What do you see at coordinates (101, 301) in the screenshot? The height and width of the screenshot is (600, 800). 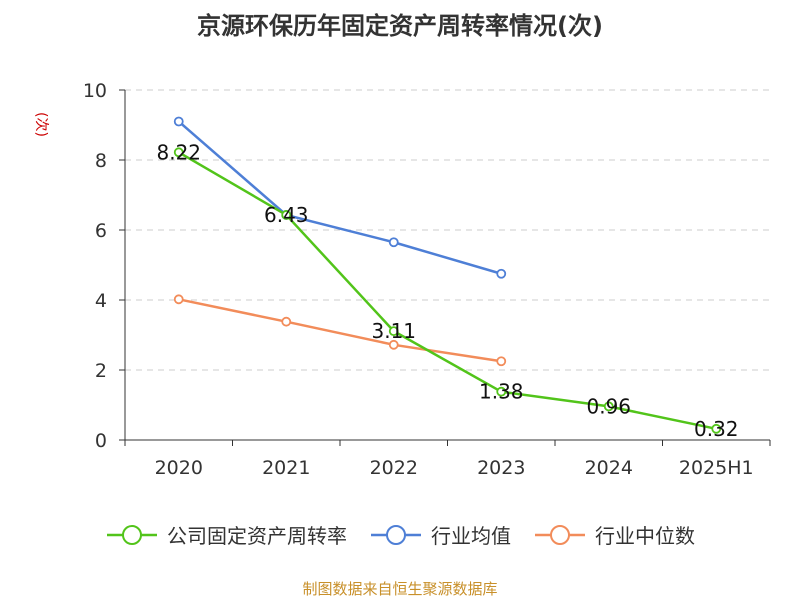 I see `y-tick-label: 4` at bounding box center [101, 301].